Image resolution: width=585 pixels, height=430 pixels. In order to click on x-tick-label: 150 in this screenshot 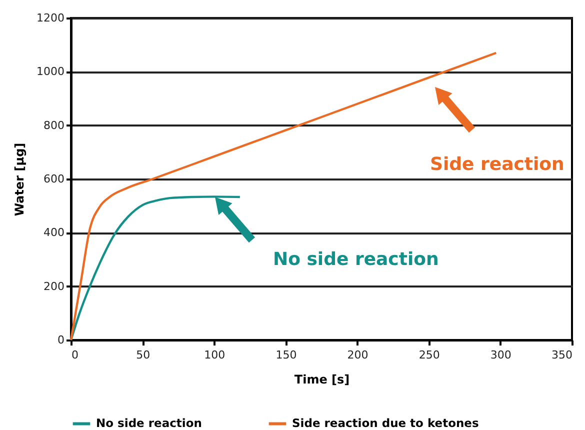, I will do `click(286, 355)`.